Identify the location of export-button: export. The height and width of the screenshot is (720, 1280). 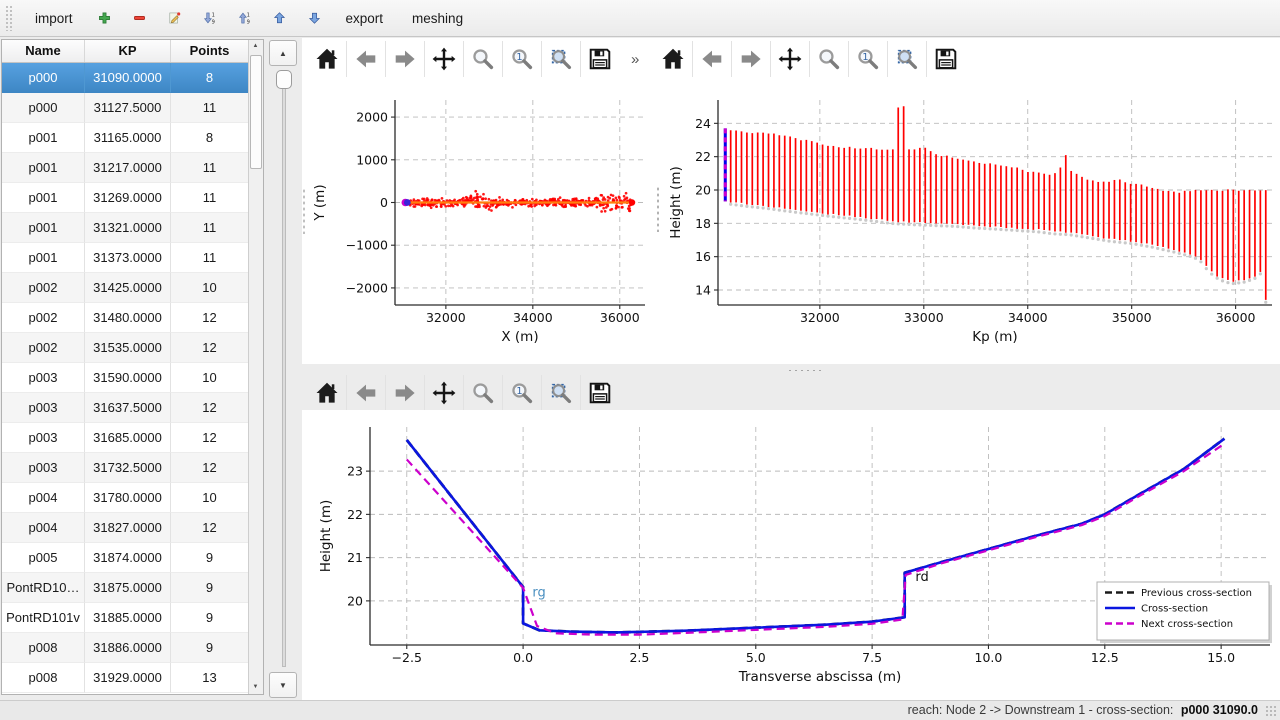
(365, 18).